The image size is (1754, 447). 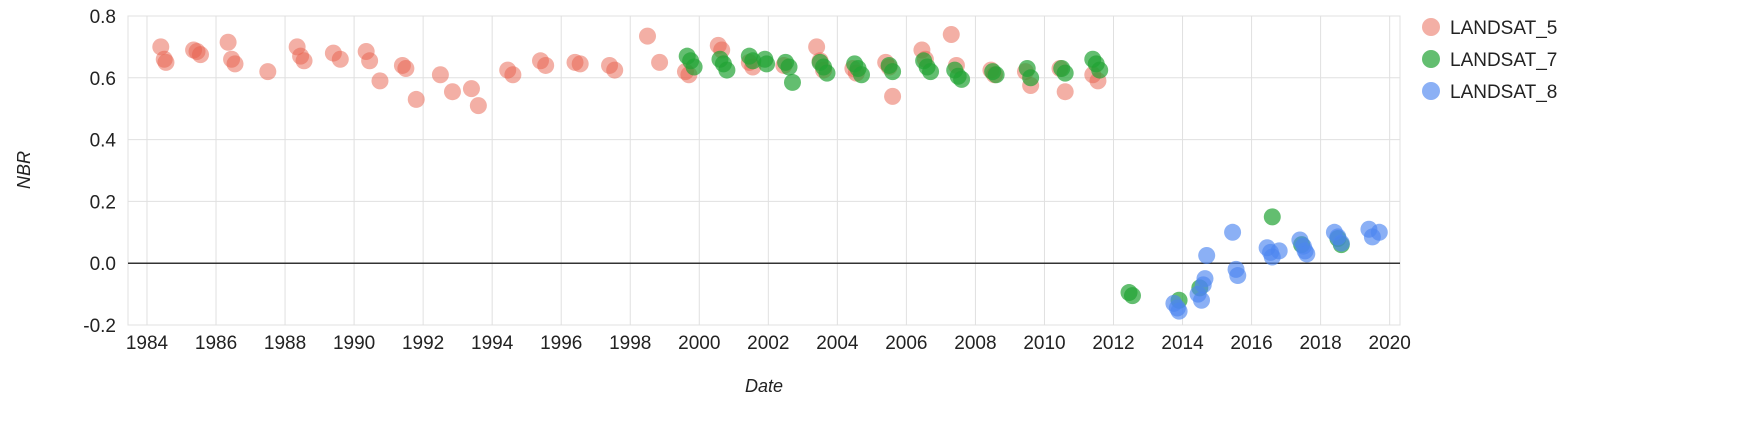 I want to click on legend-swatch-landsat-5-icon, so click(x=1431, y=27).